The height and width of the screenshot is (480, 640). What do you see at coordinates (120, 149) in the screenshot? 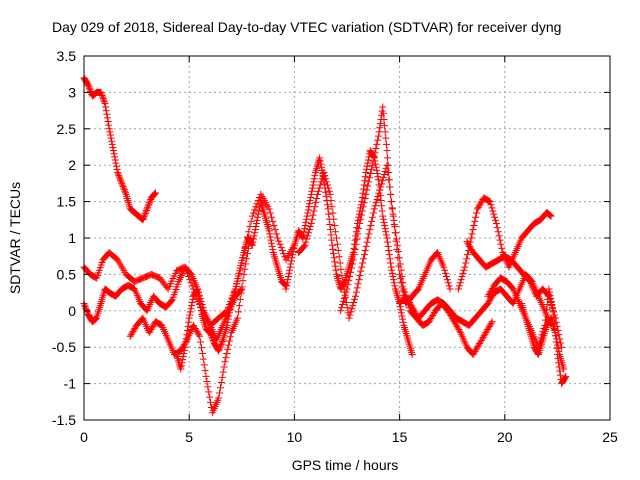
I see `series-sat-a` at bounding box center [120, 149].